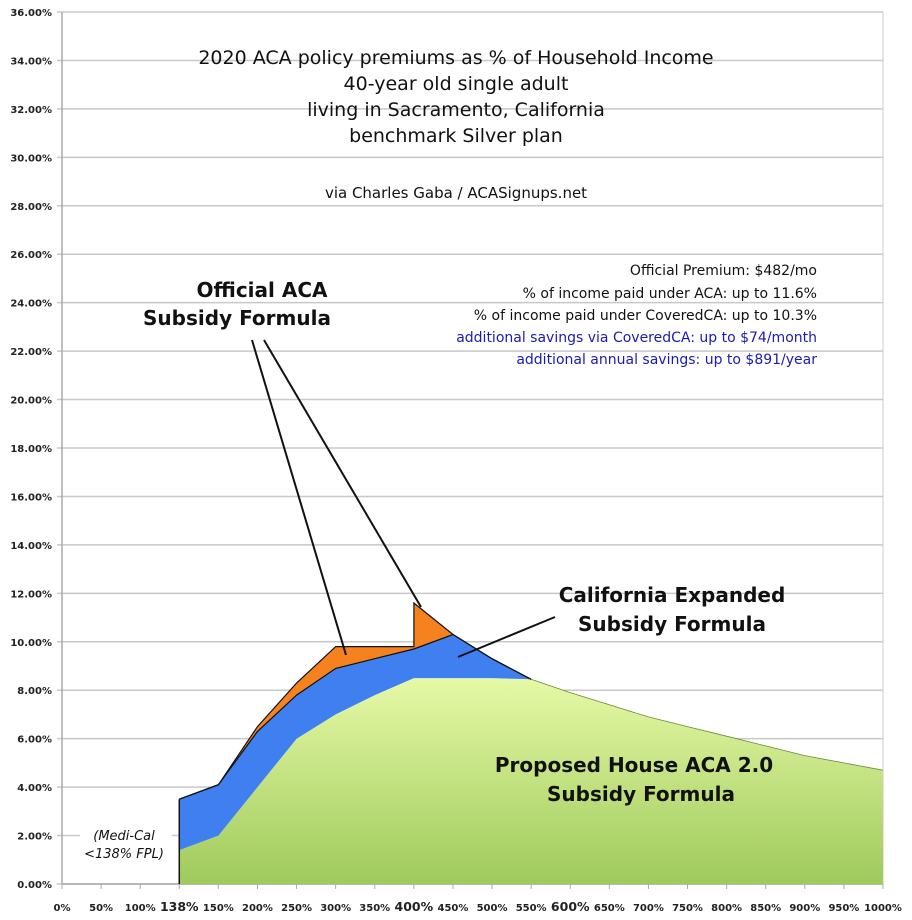 Image resolution: width=912 pixels, height=920 pixels. Describe the element at coordinates (452, 908) in the screenshot. I see `x-tick-label: 450%` at that location.